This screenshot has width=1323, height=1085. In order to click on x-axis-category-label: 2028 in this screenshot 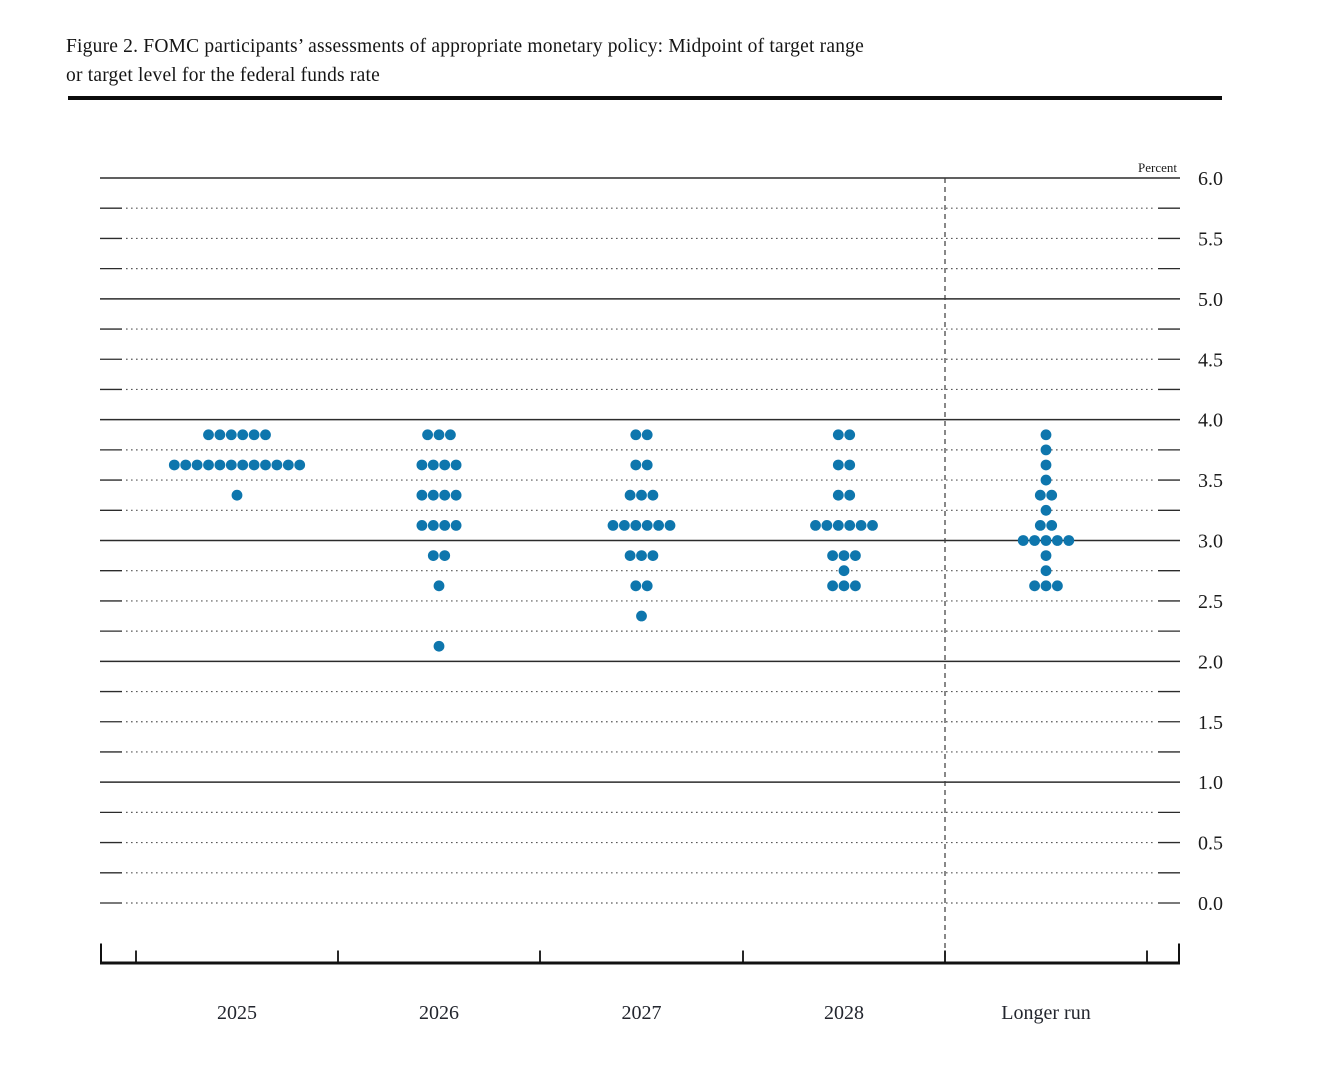, I will do `click(844, 1013)`.